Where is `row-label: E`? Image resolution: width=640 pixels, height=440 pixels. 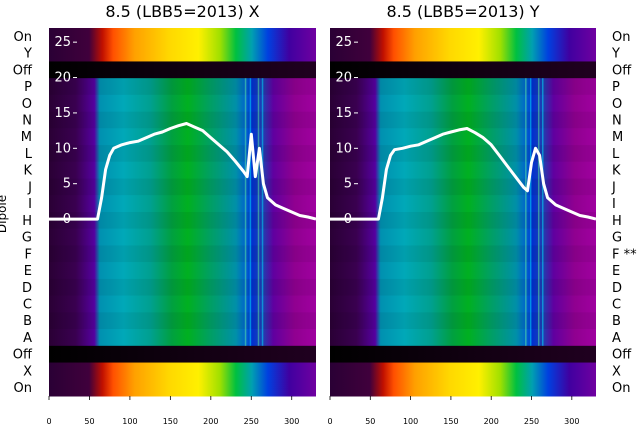 row-label: E is located at coordinates (616, 271).